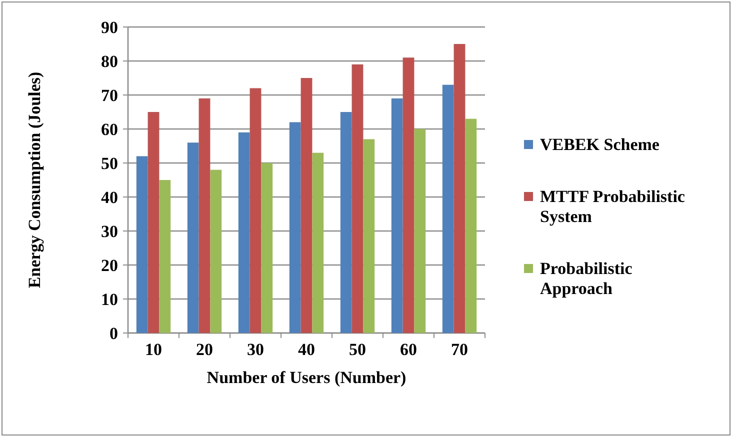 This screenshot has width=734, height=448. I want to click on y-tick-label: 10, so click(109, 299).